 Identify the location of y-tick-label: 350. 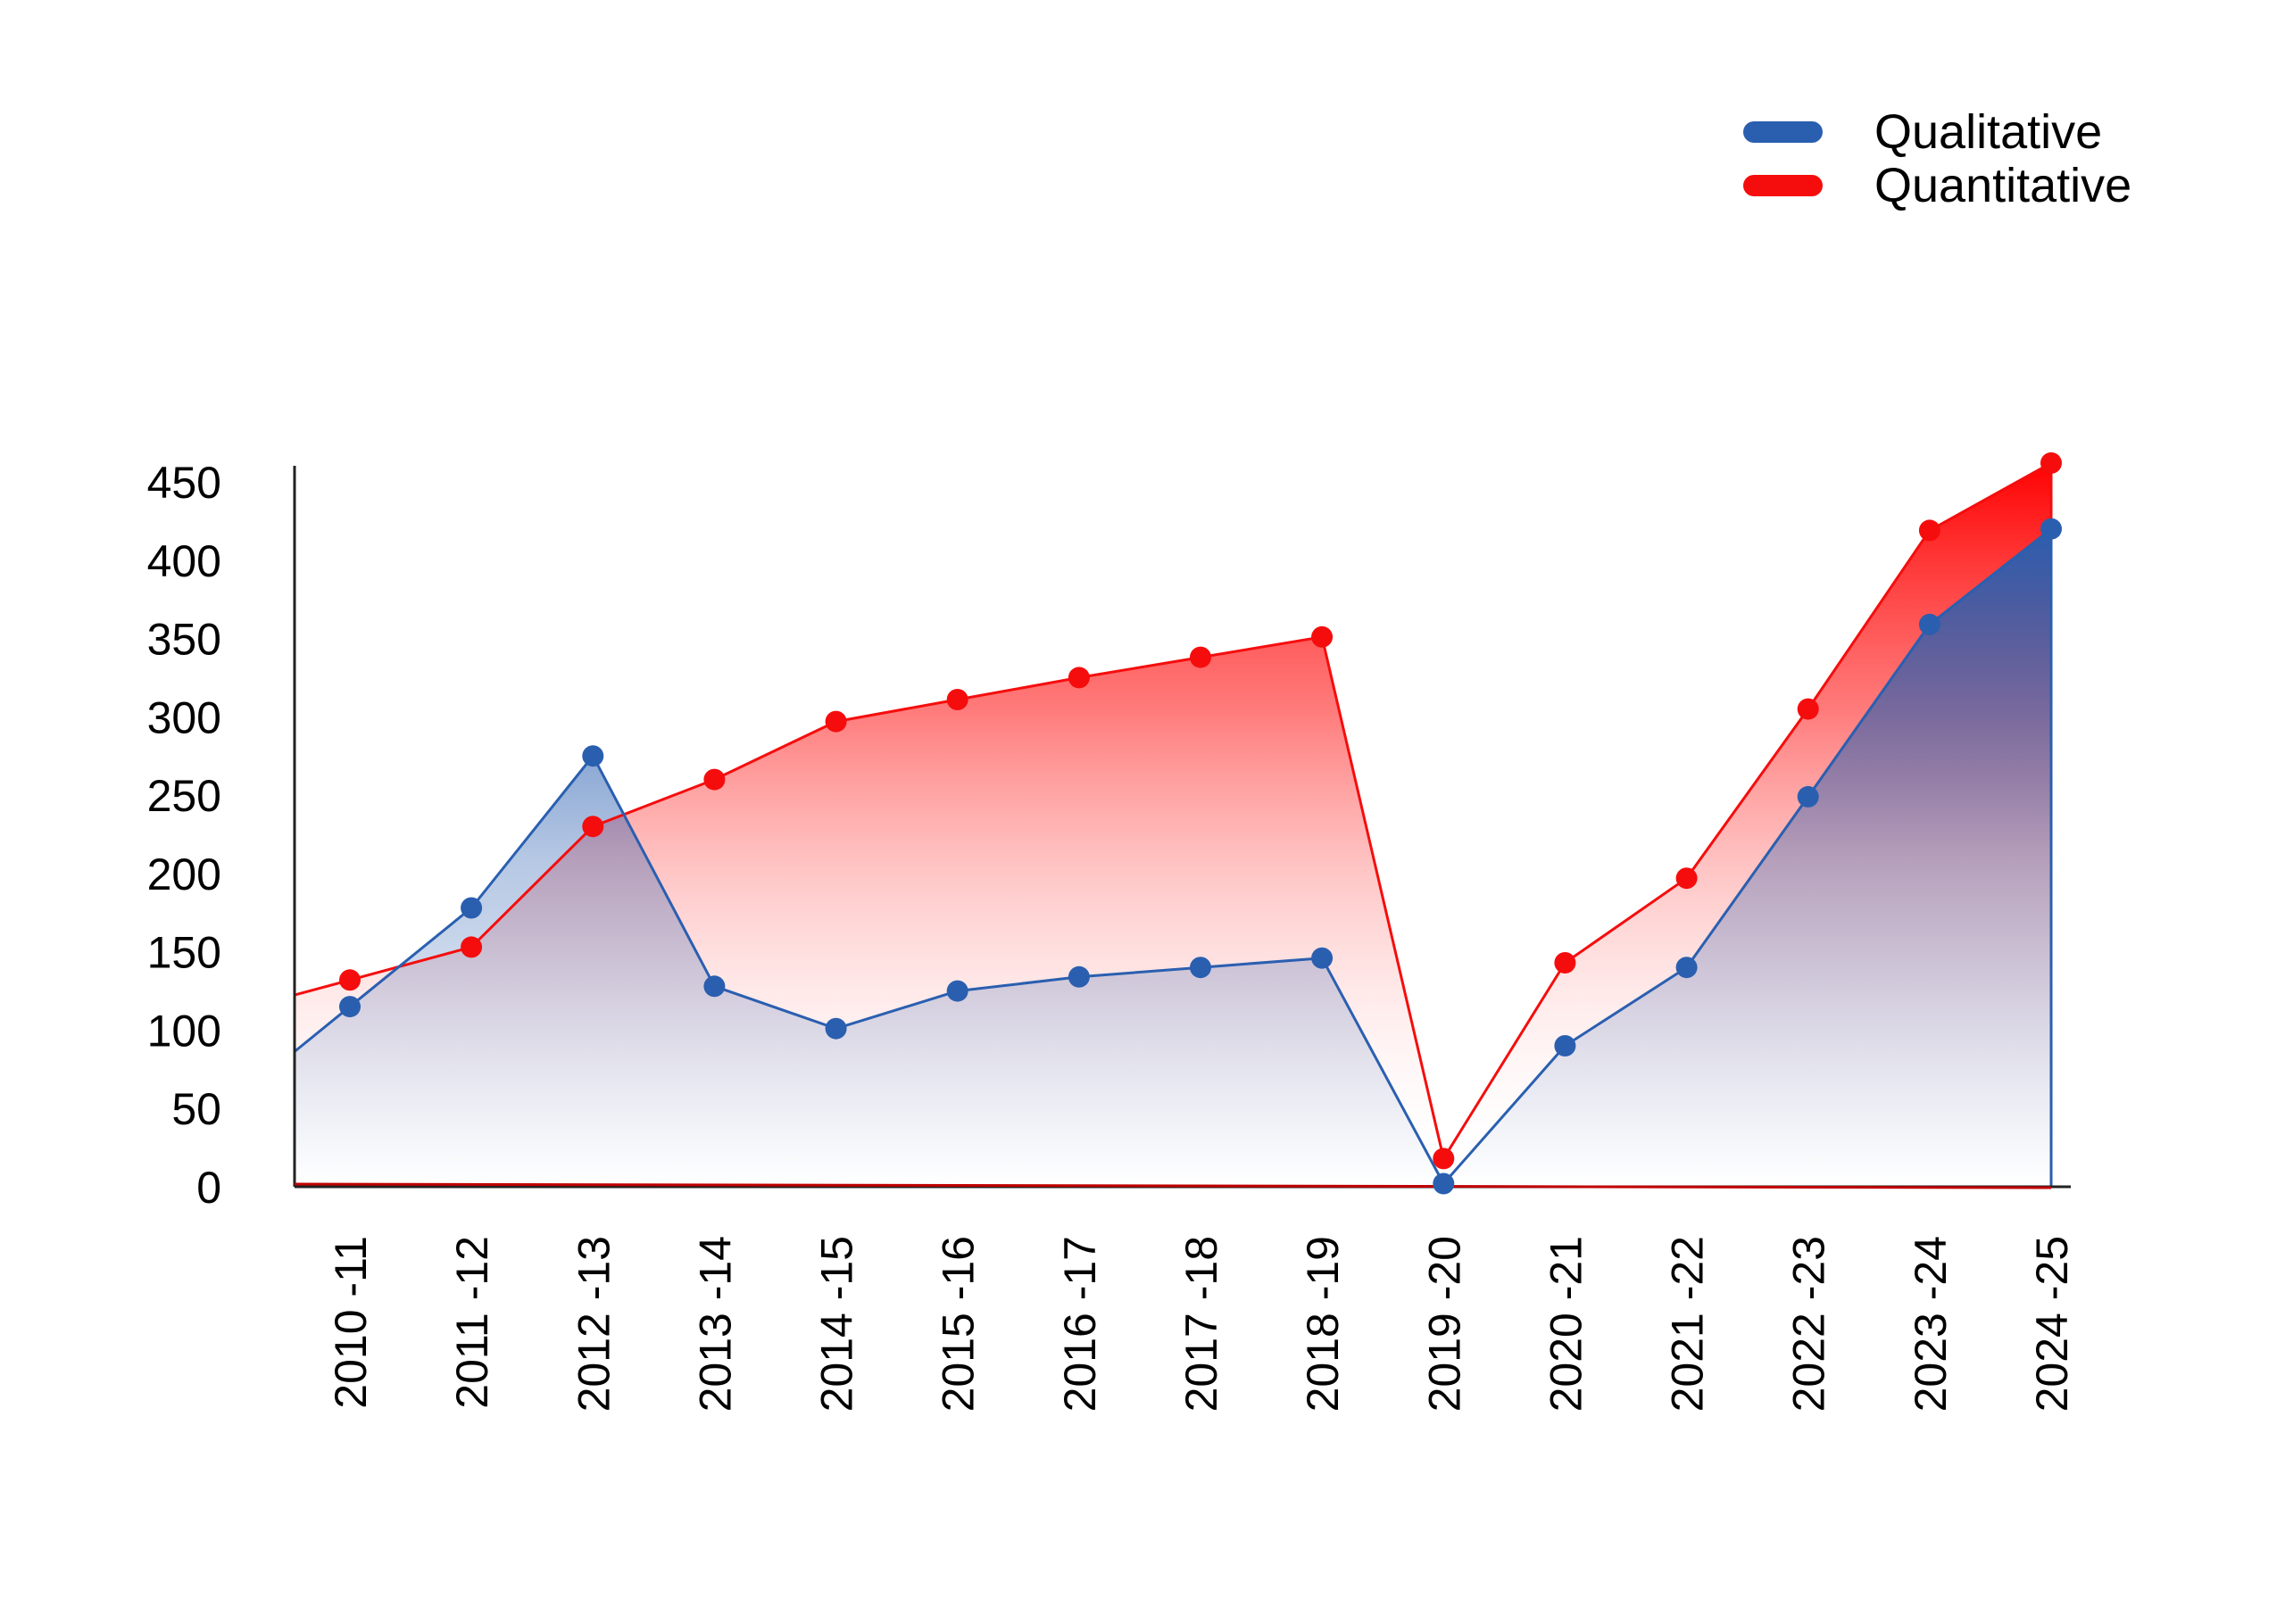
(184, 640).